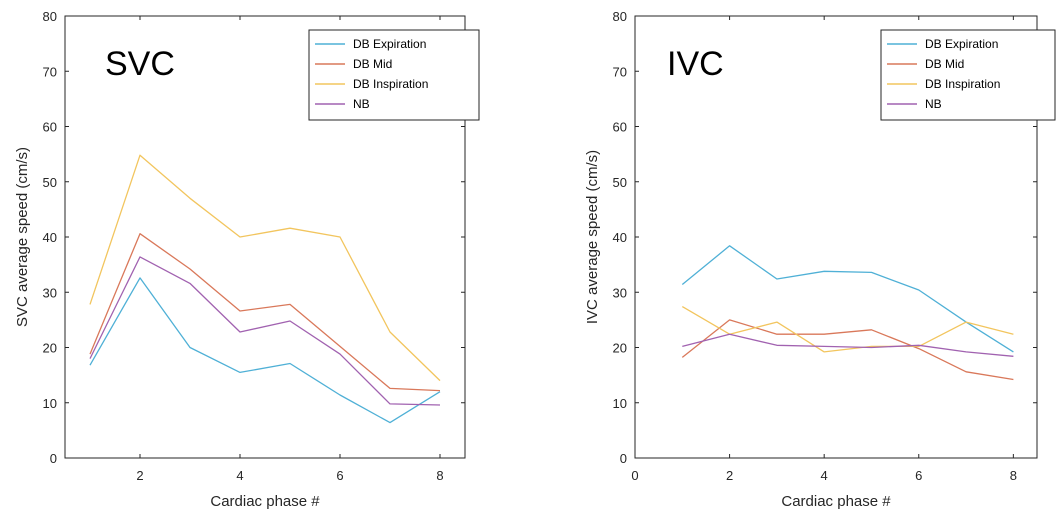 Image resolution: width=1061 pixels, height=519 pixels. I want to click on panel-title: SVC, so click(140, 64).